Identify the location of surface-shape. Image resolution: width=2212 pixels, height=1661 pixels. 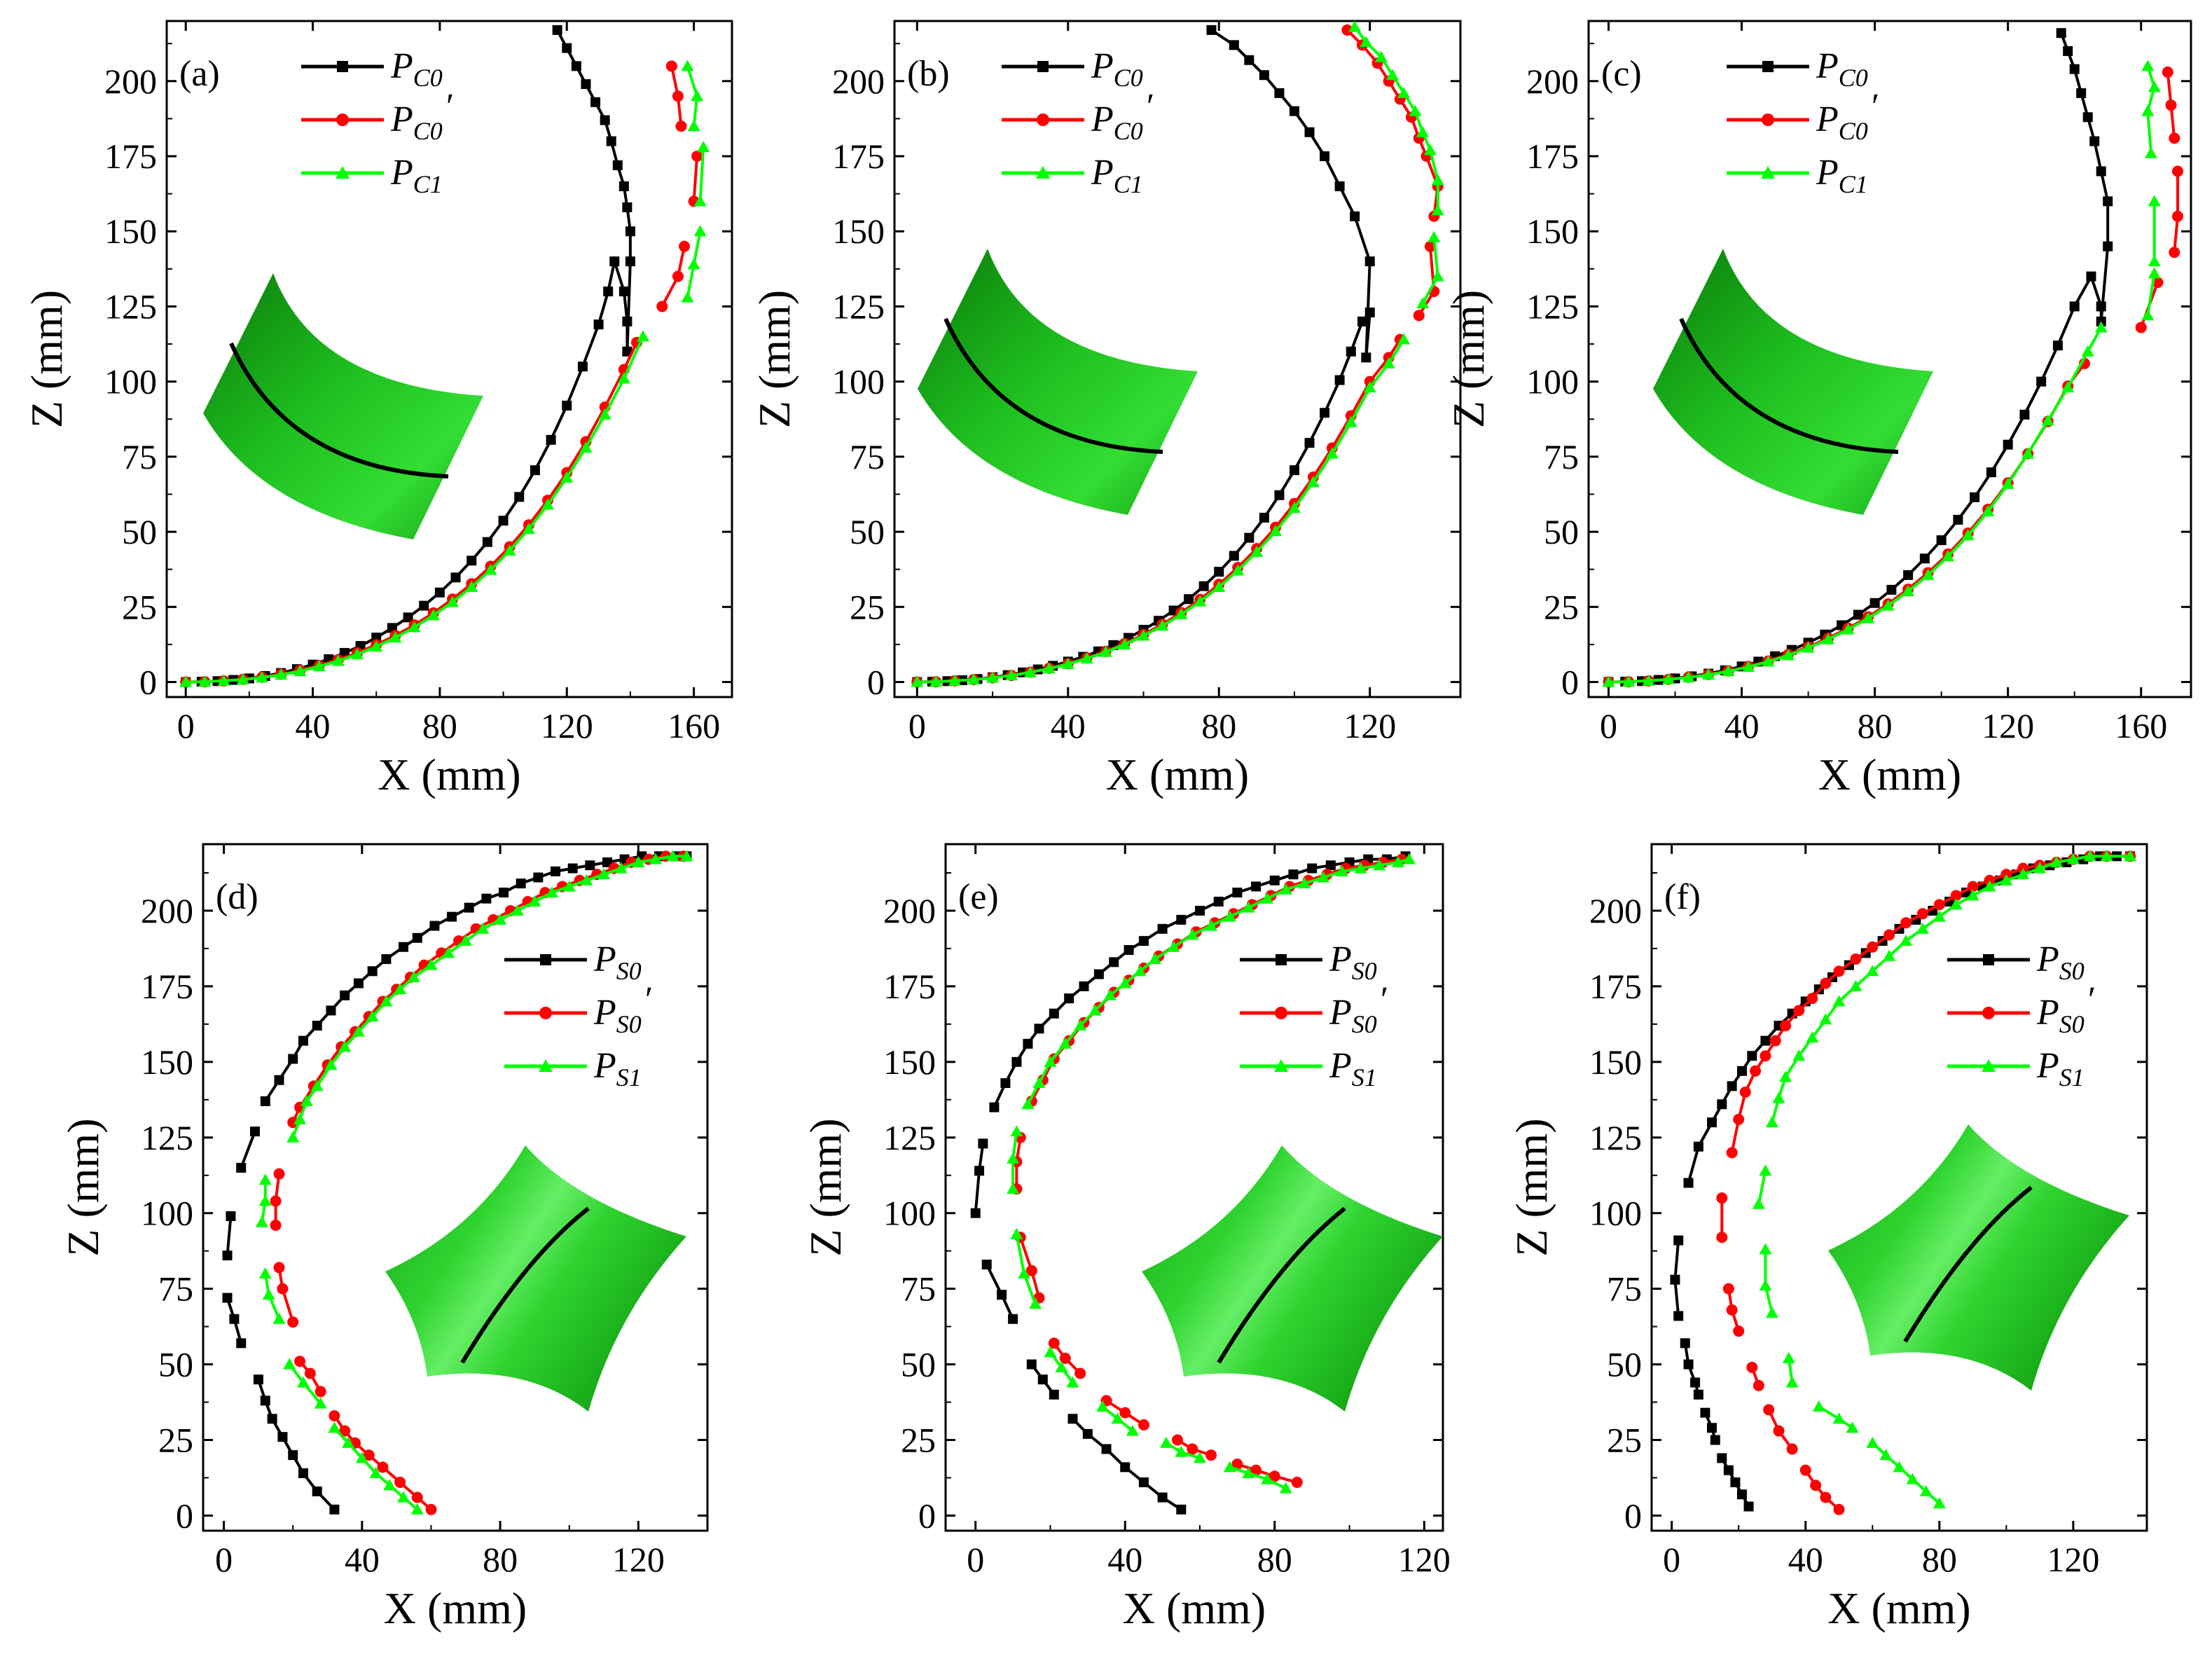
(1058, 382).